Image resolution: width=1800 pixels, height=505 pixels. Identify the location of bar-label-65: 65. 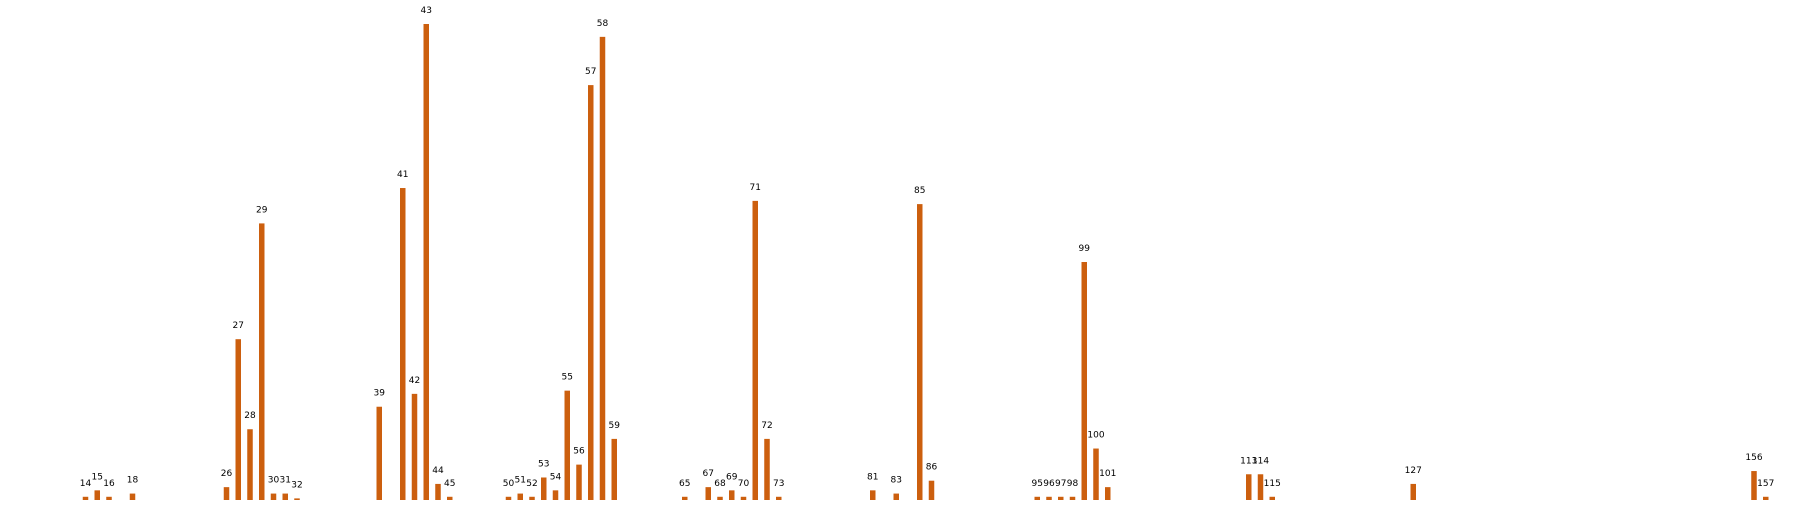
(684, 484).